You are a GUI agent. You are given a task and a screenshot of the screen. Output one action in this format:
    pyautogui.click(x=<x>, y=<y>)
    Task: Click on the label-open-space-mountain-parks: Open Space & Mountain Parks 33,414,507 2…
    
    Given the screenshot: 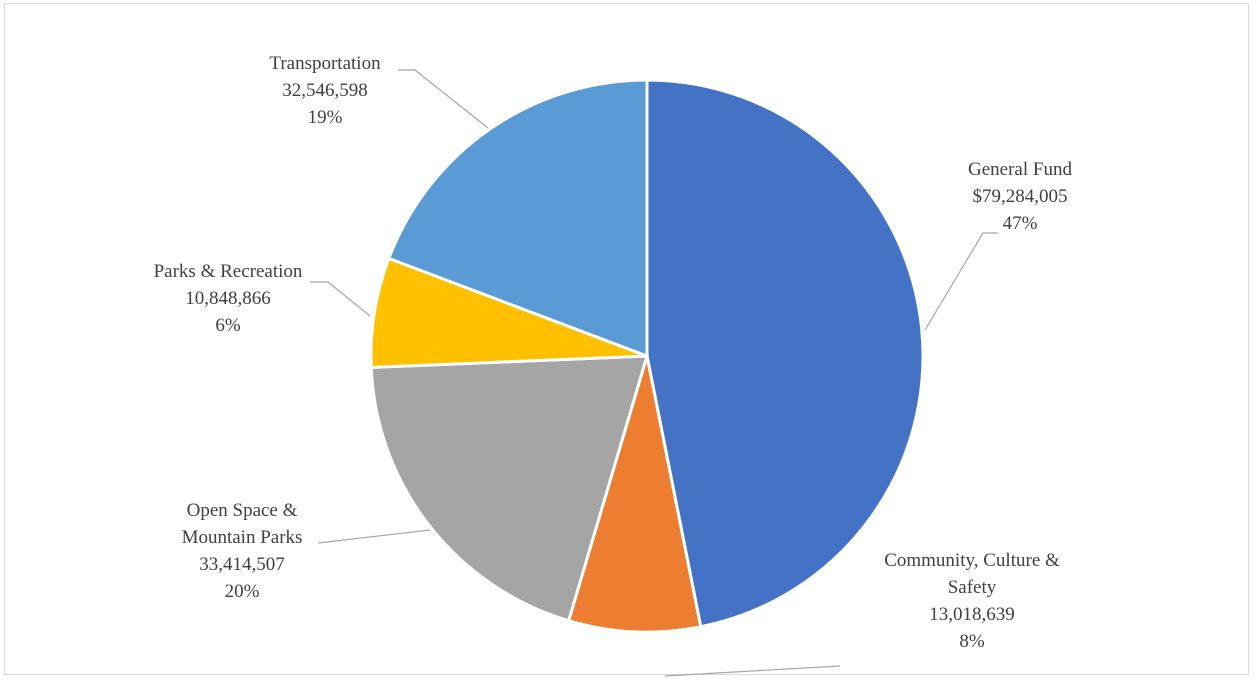 What is the action you would take?
    pyautogui.click(x=242, y=551)
    